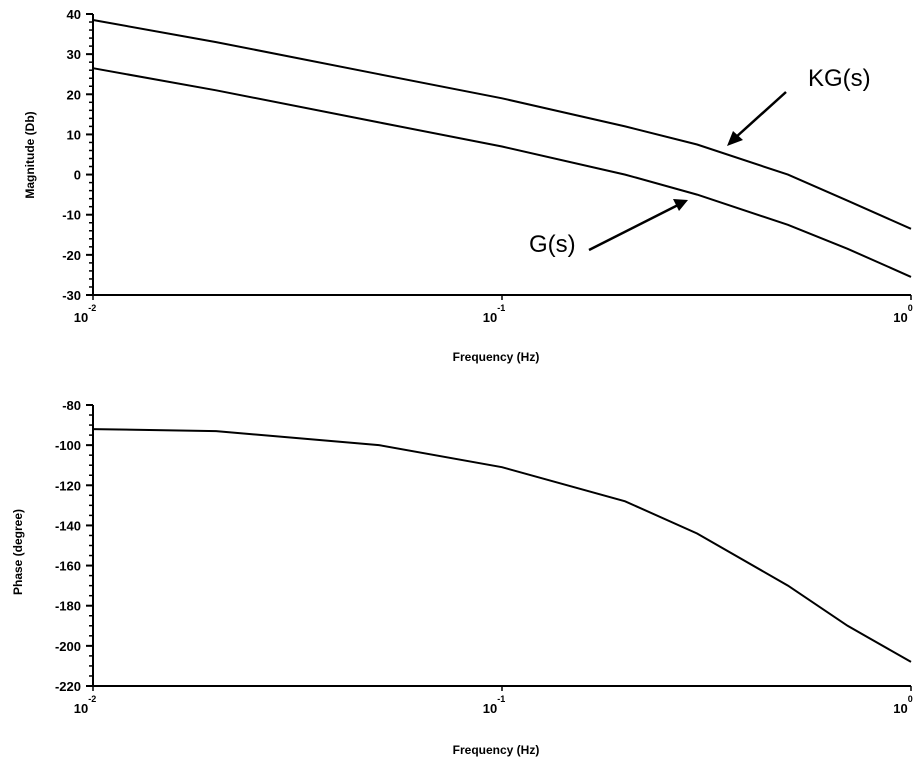 The image size is (919, 766). I want to click on phase-x-tick-label: 10-1, so click(494, 705).